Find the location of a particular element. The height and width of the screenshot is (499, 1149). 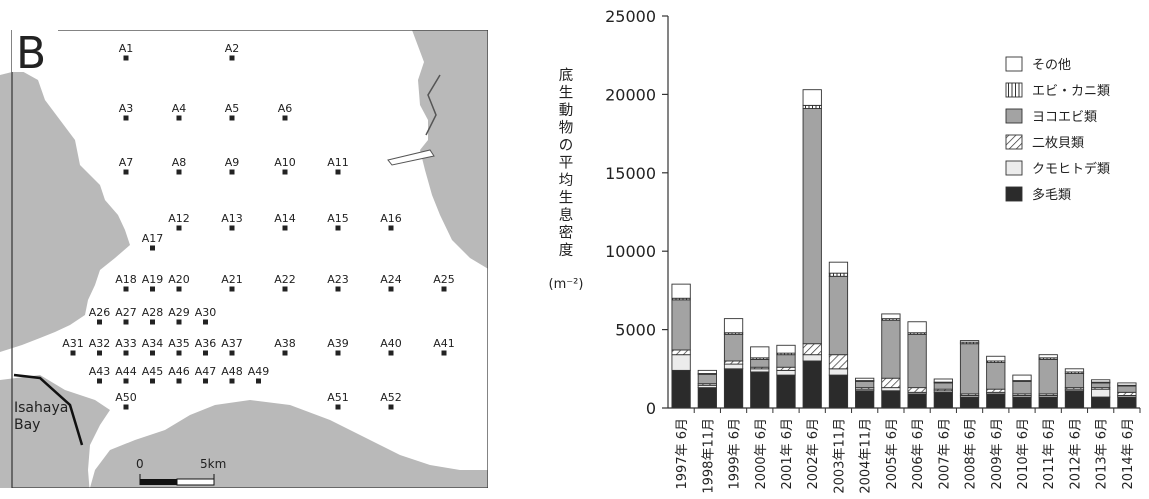

x-tick-label: 2009年 6月 is located at coordinates (997, 454).